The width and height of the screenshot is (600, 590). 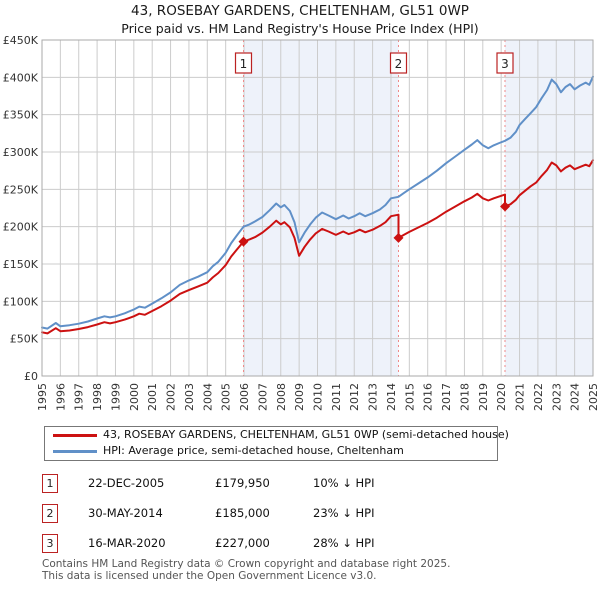 What do you see at coordinates (446, 397) in the screenshot?
I see `x-axis-tick-label: 2017` at bounding box center [446, 397].